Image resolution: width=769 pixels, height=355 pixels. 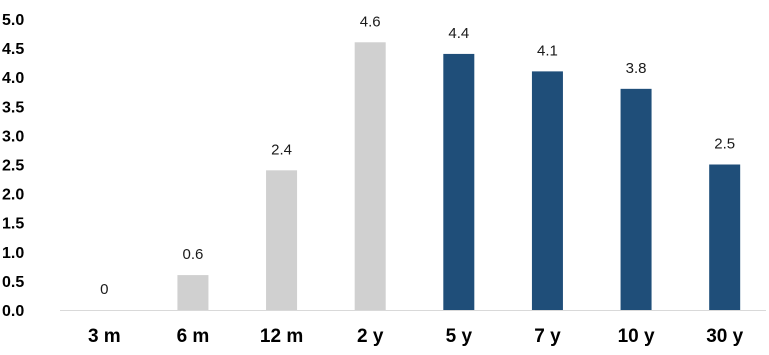 What do you see at coordinates (370, 21) in the screenshot?
I see `data-label: 4.6` at bounding box center [370, 21].